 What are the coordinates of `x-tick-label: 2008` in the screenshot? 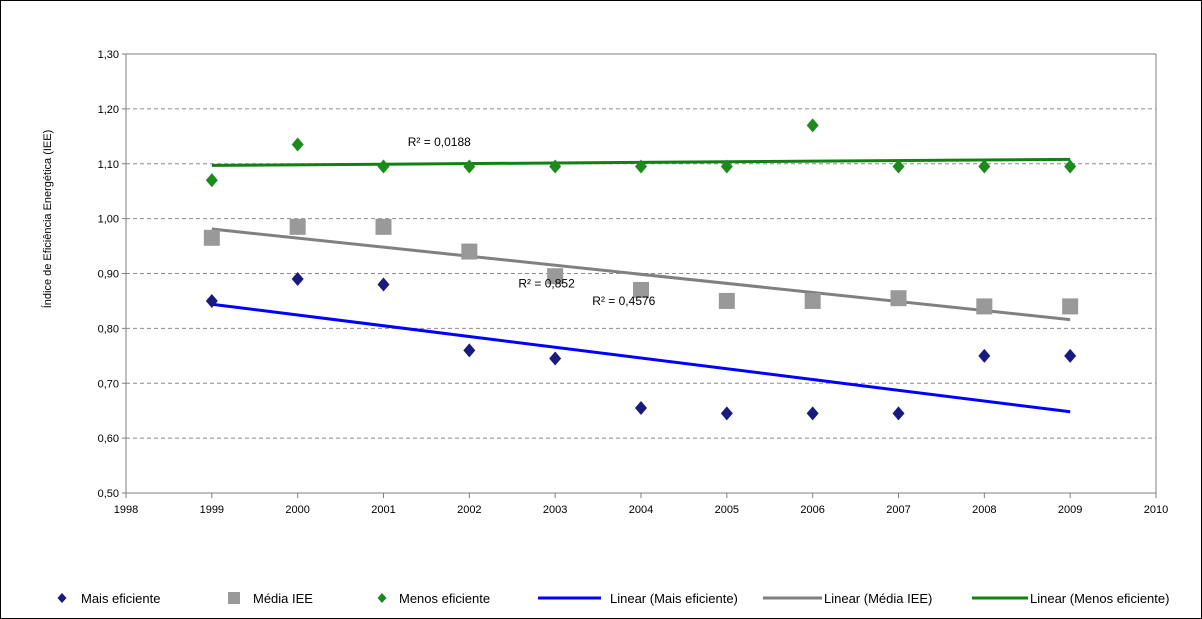 It's located at (984, 510).